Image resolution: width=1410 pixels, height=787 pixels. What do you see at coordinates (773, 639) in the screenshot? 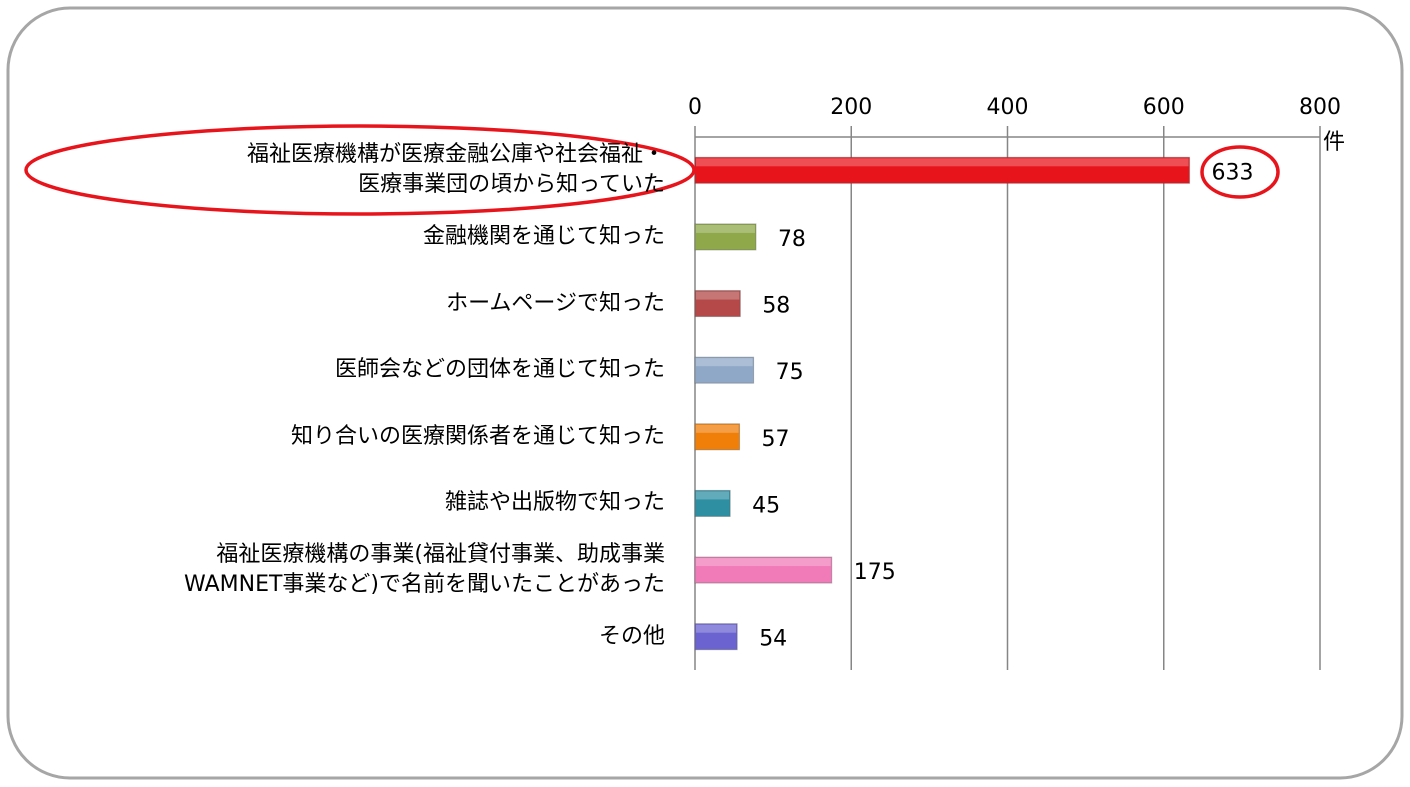
I see `value-label: 54` at bounding box center [773, 639].